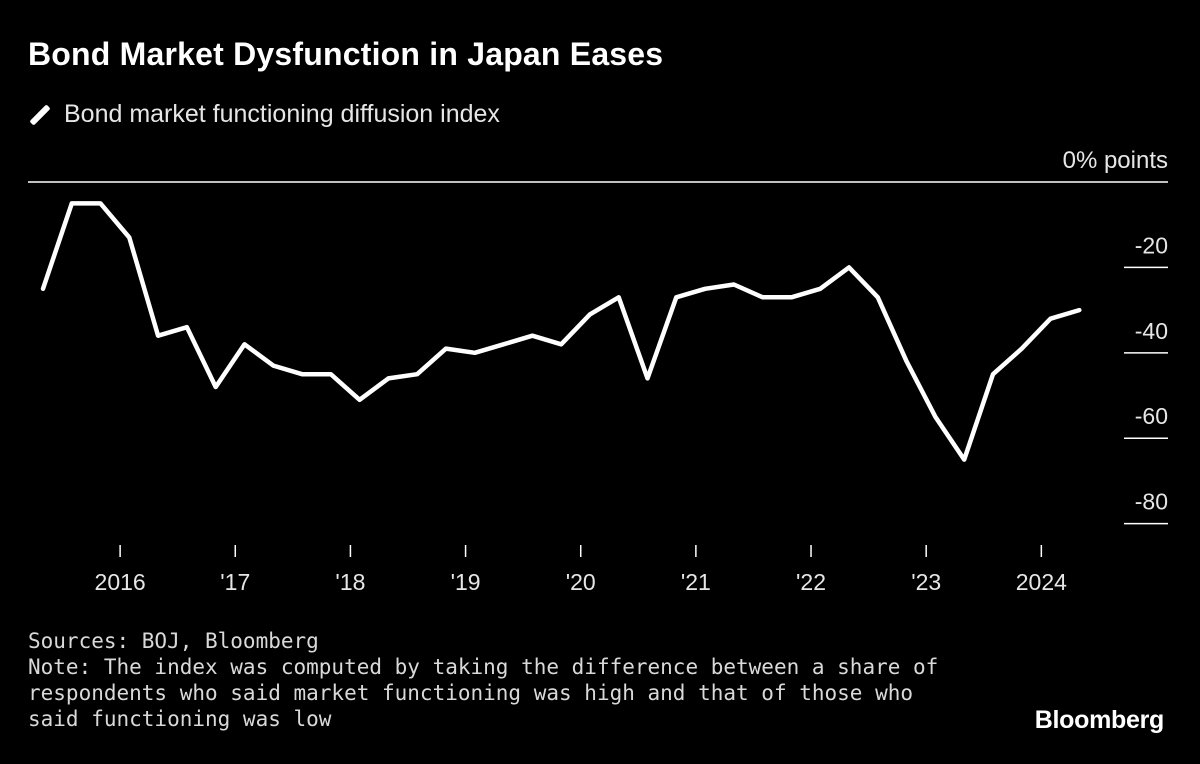 The height and width of the screenshot is (764, 1200). I want to click on bloomberg-logo: Bloomberg, so click(1099, 720).